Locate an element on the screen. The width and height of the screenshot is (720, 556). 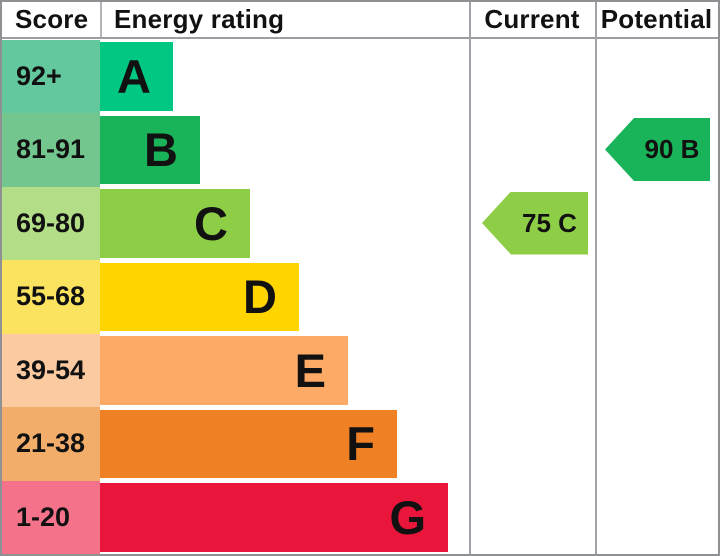
column-header-current: Current is located at coordinates (532, 19).